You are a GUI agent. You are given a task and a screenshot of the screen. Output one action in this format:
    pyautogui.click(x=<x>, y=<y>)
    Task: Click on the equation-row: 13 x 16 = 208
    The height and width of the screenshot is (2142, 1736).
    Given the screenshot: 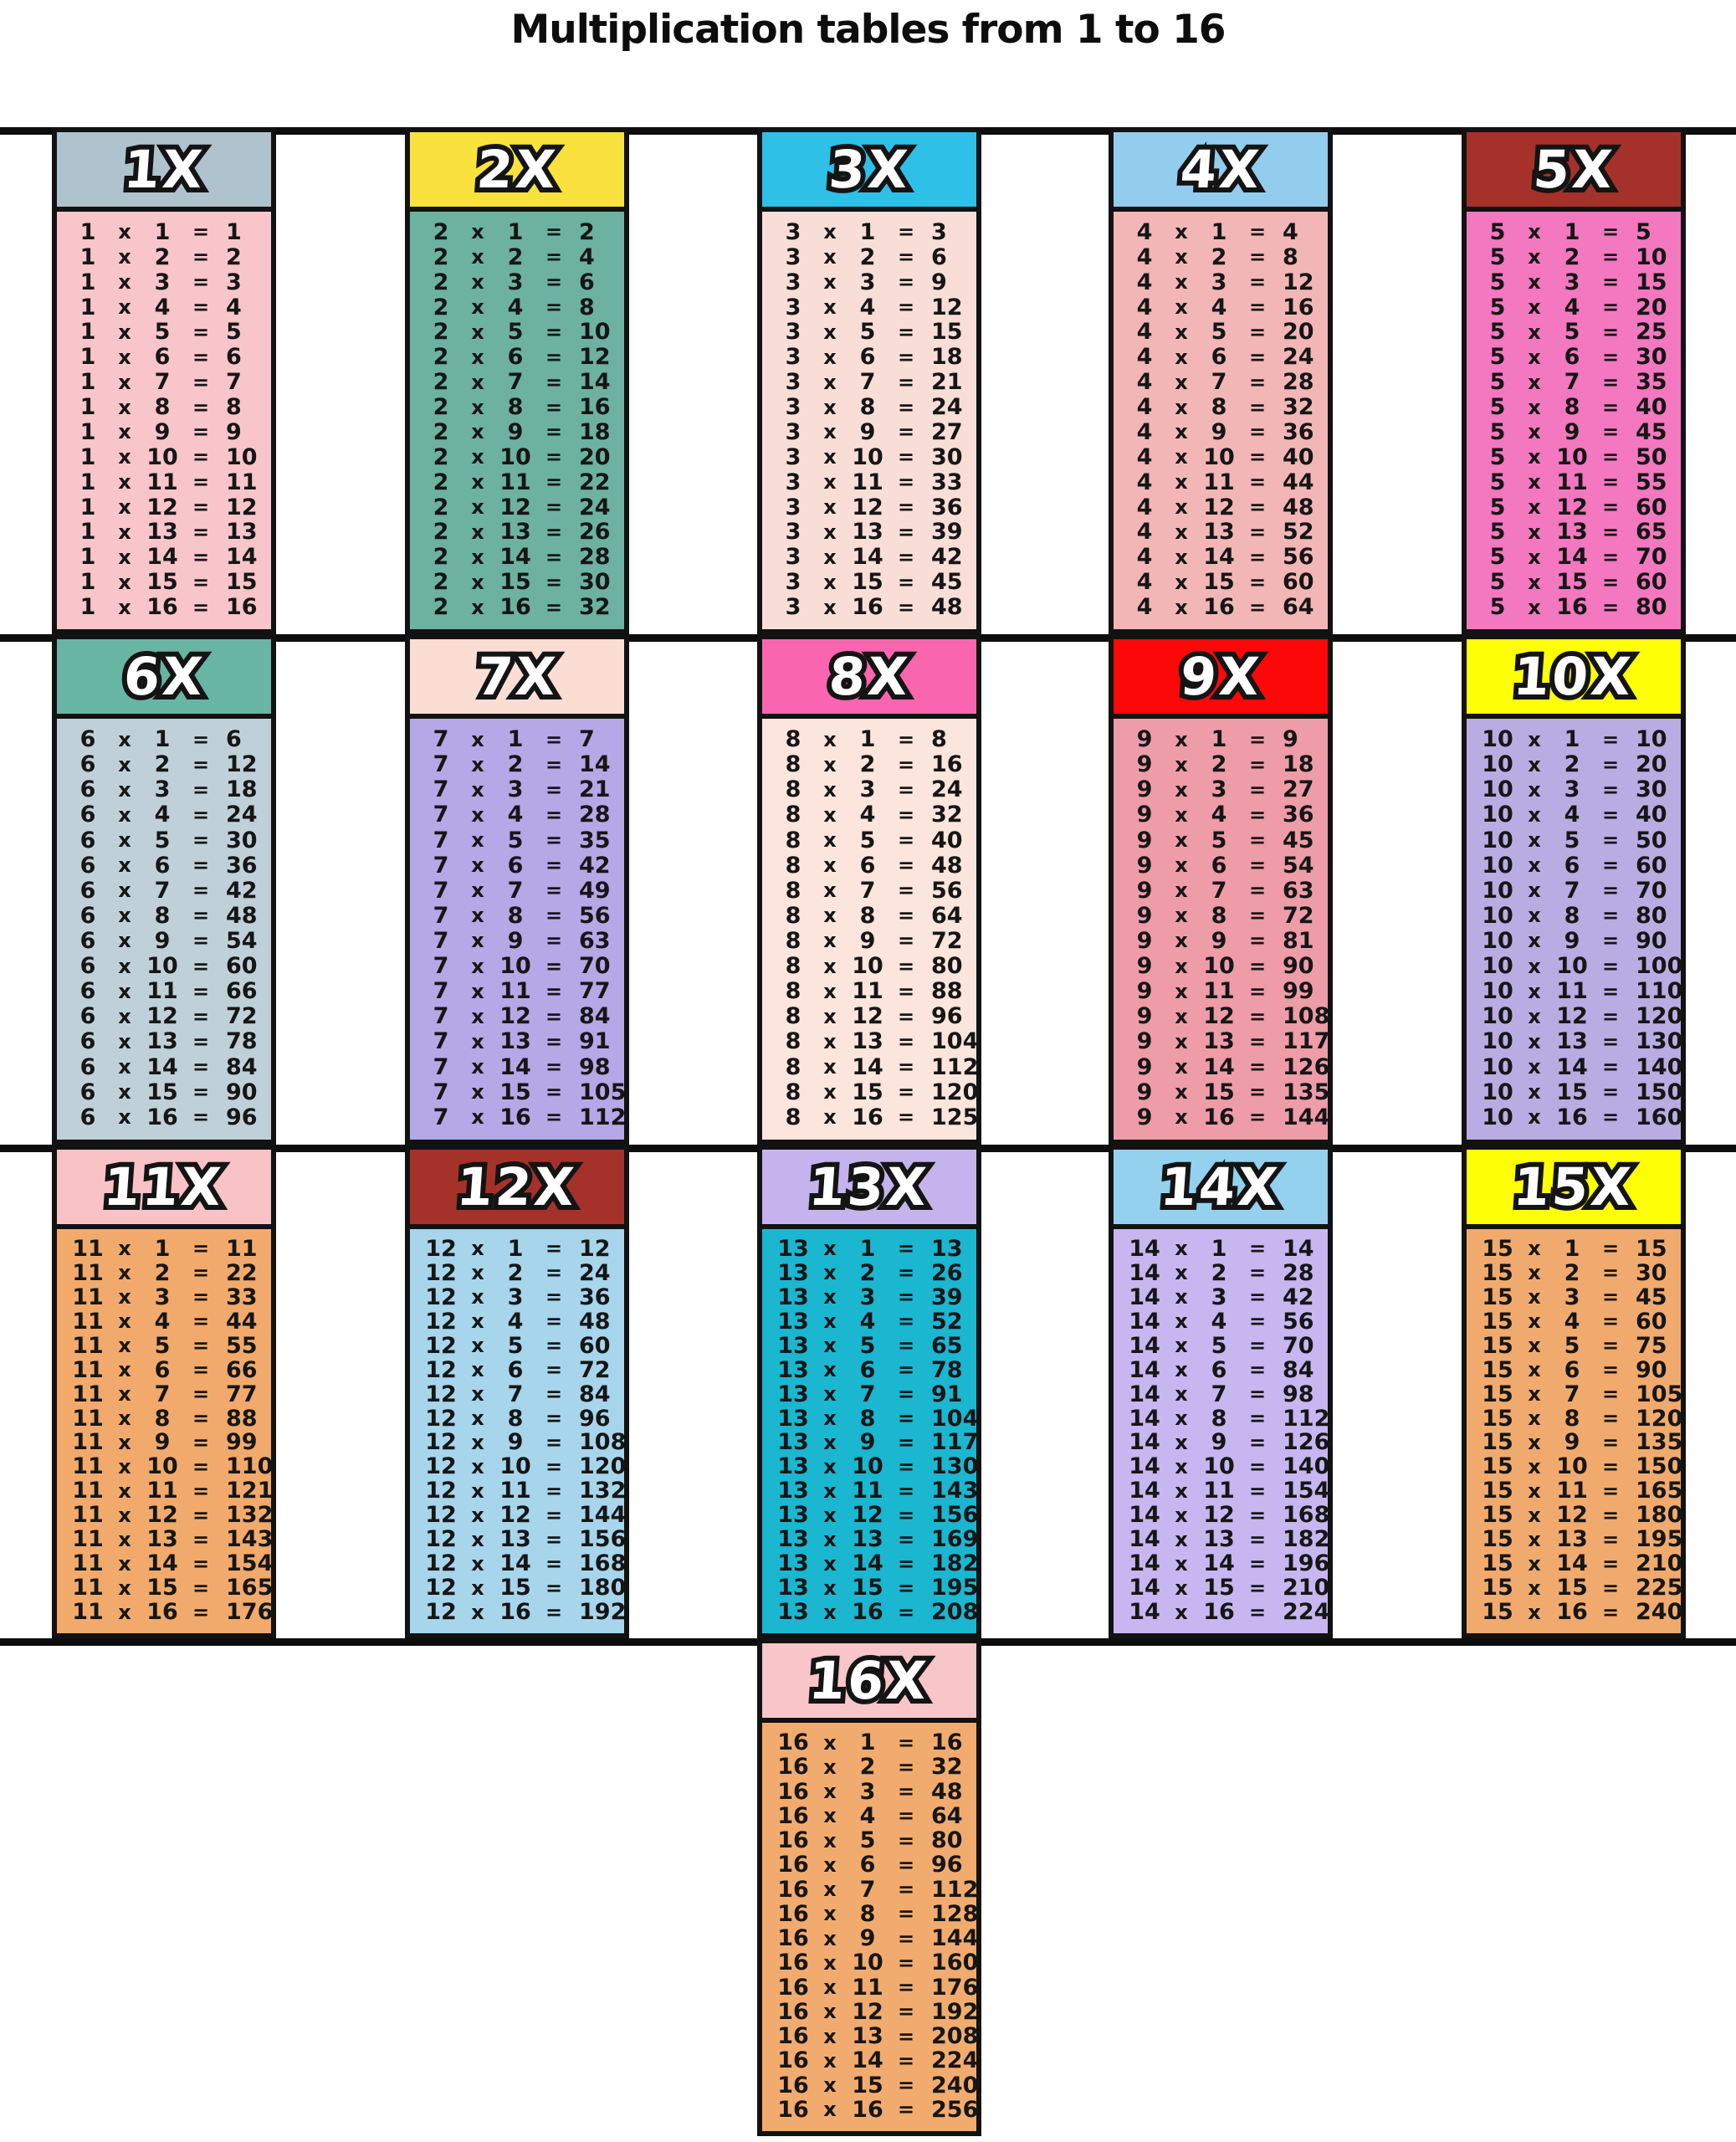 What is the action you would take?
    pyautogui.click(x=870, y=1612)
    